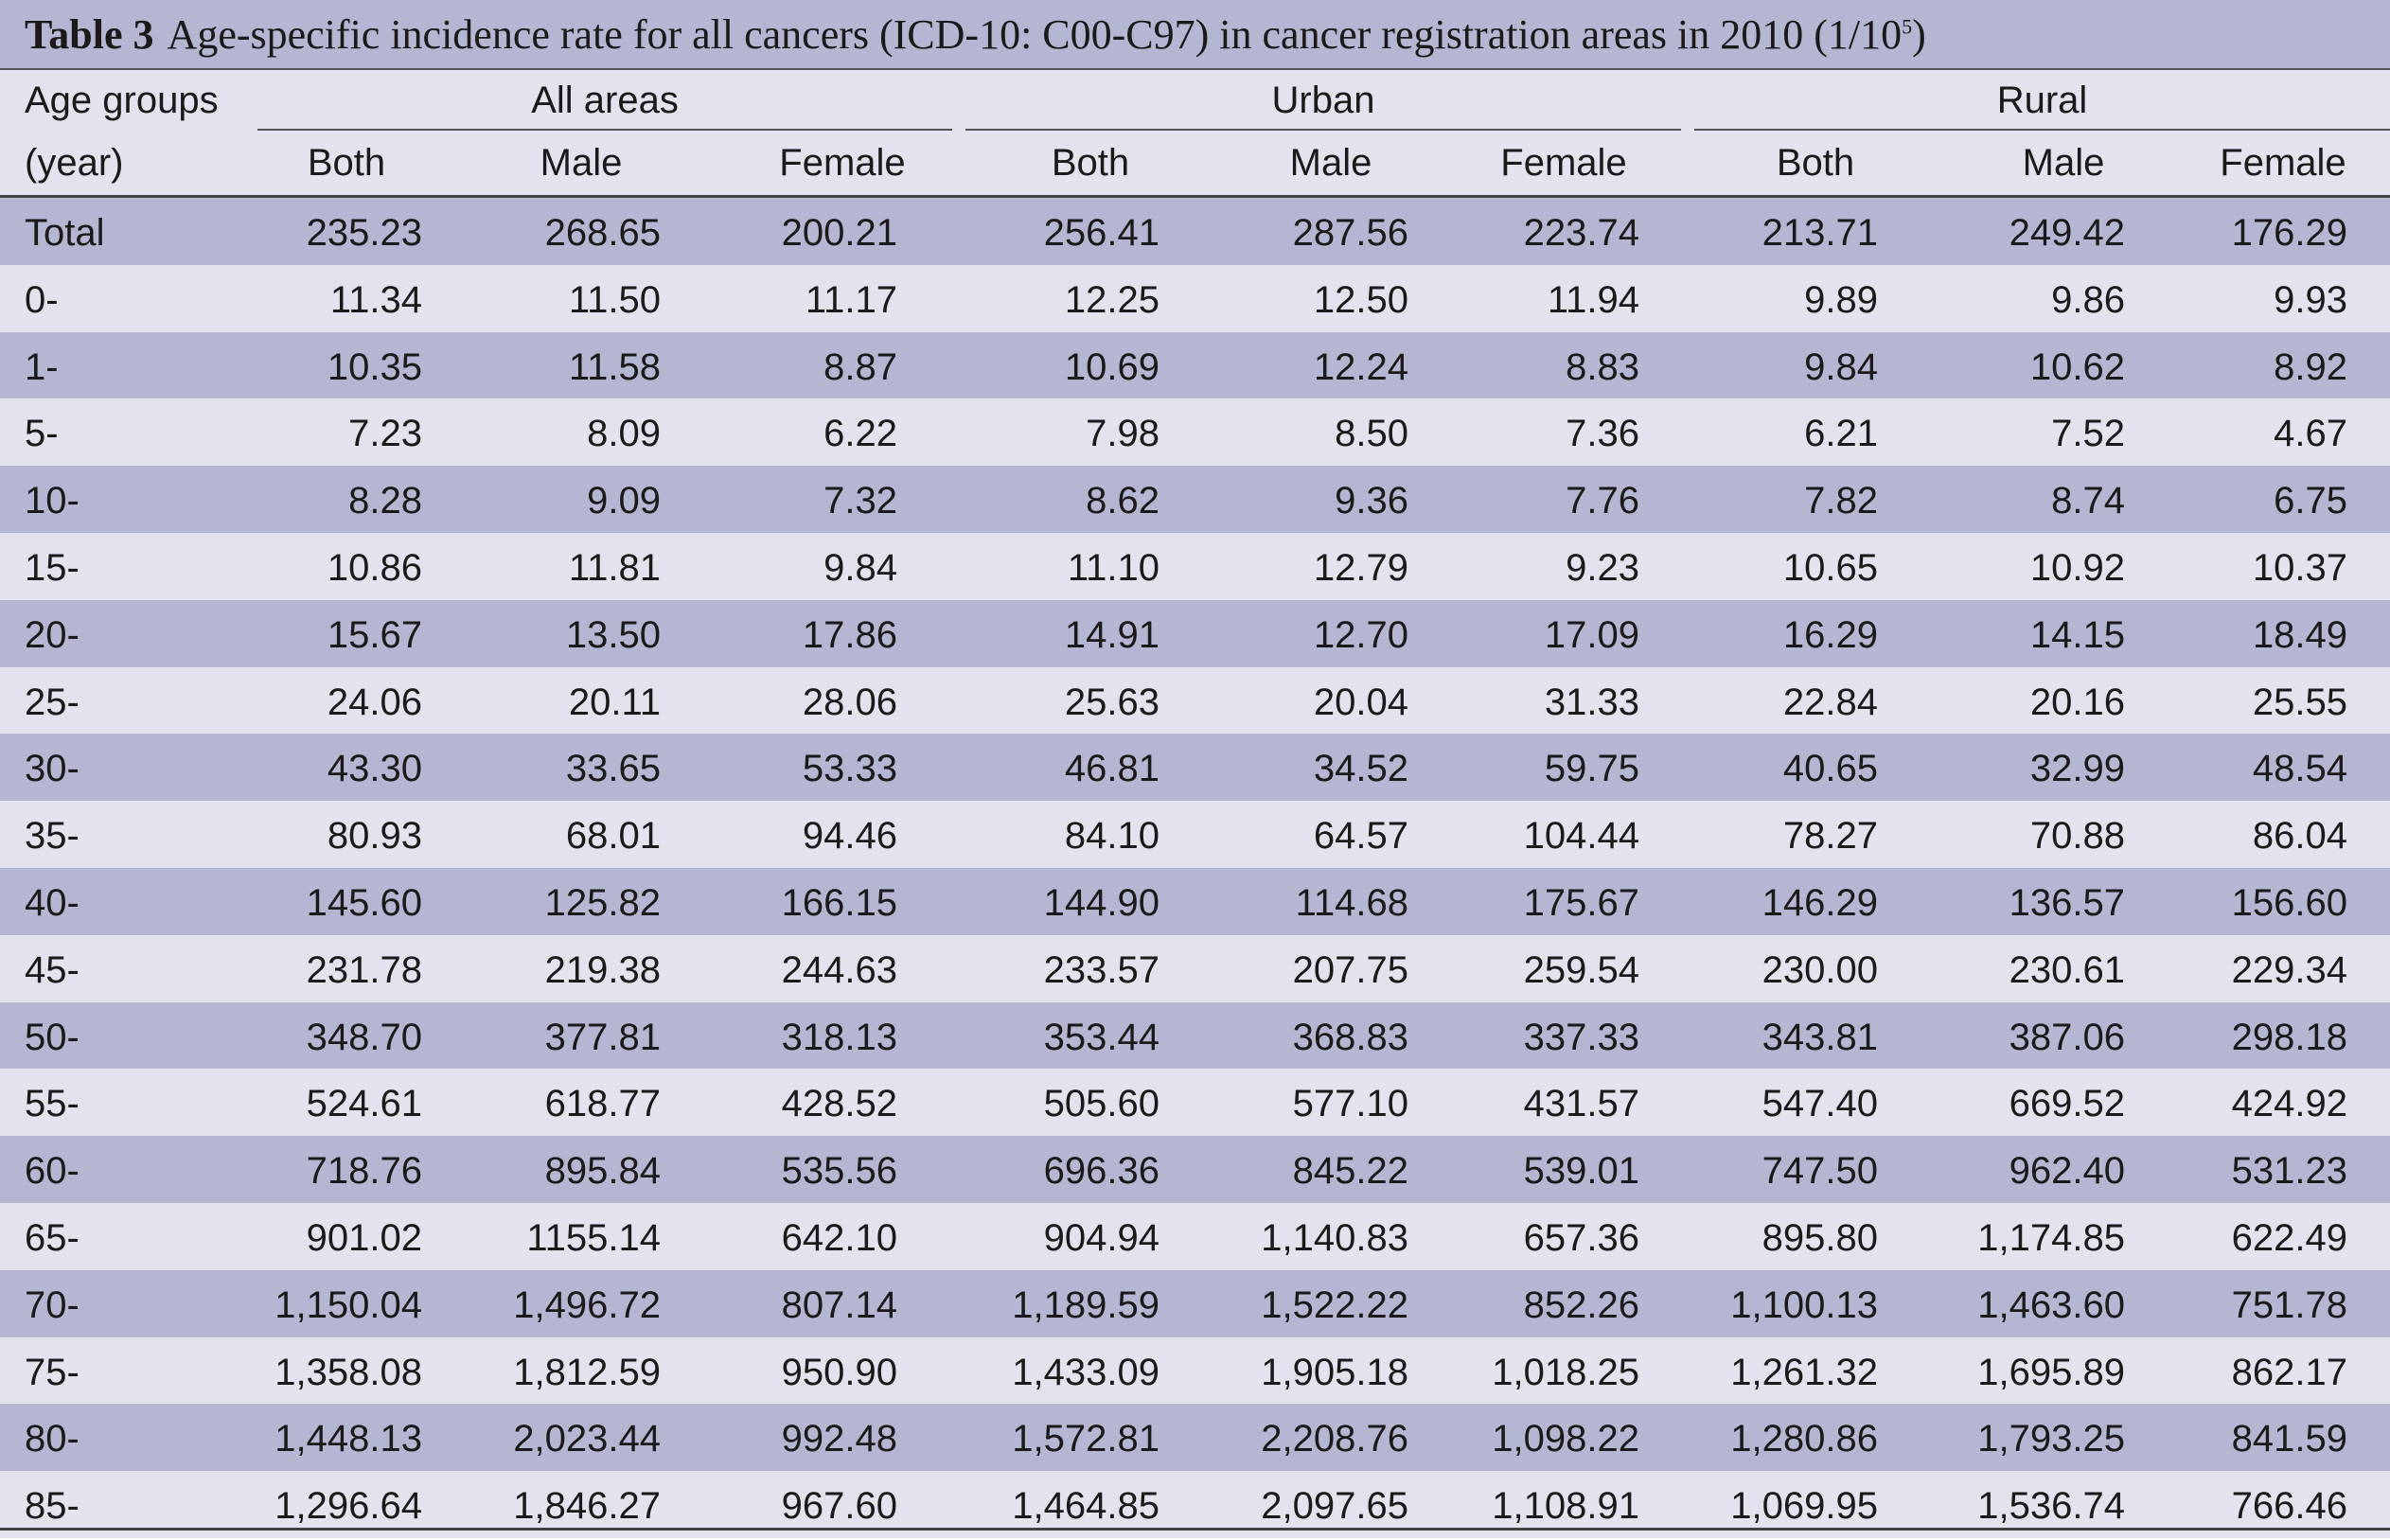 This screenshot has width=2390, height=1540. Describe the element at coordinates (2289, 1104) in the screenshot. I see `table-cell: 424.92` at that location.